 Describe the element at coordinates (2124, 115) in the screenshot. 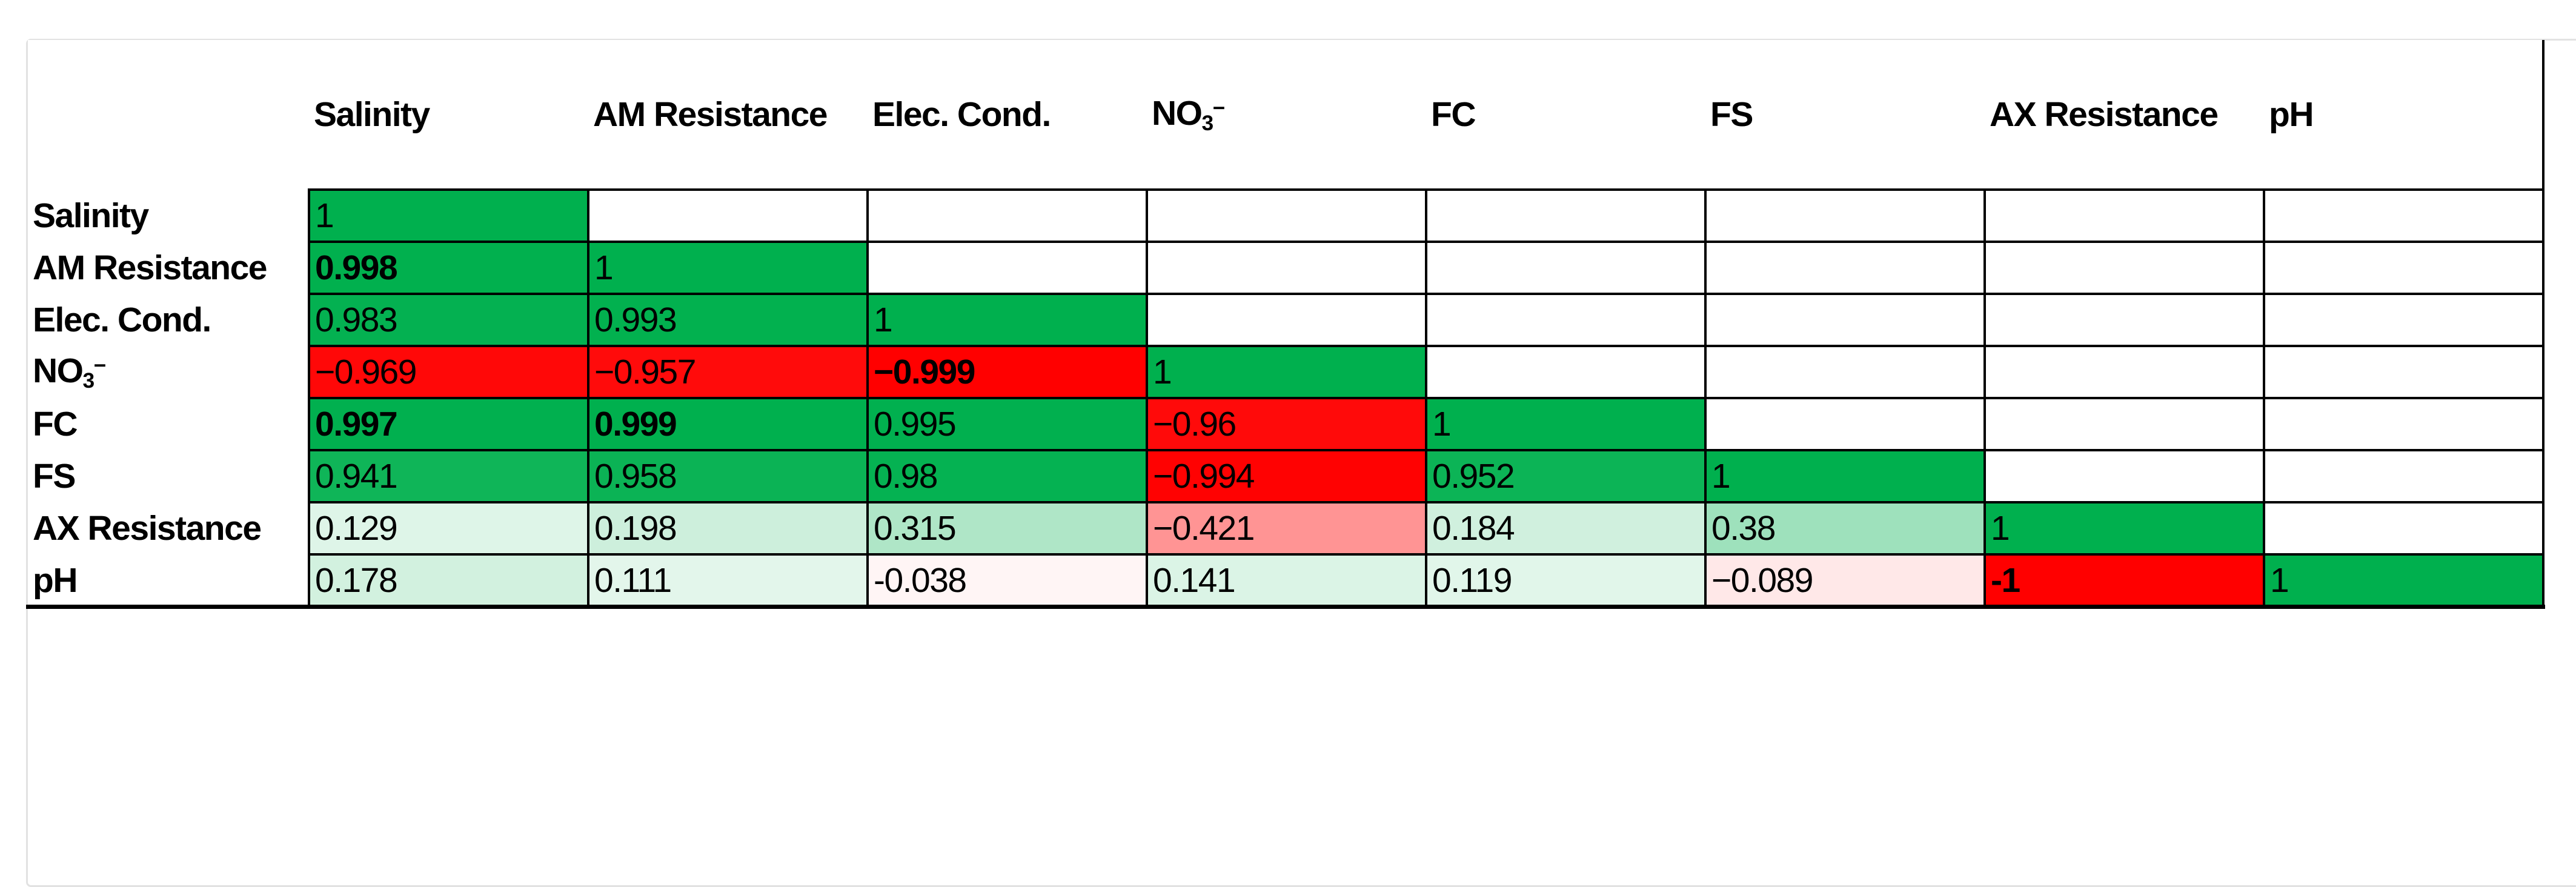

I see `column-header-ax-resistance: AX Resistance` at that location.